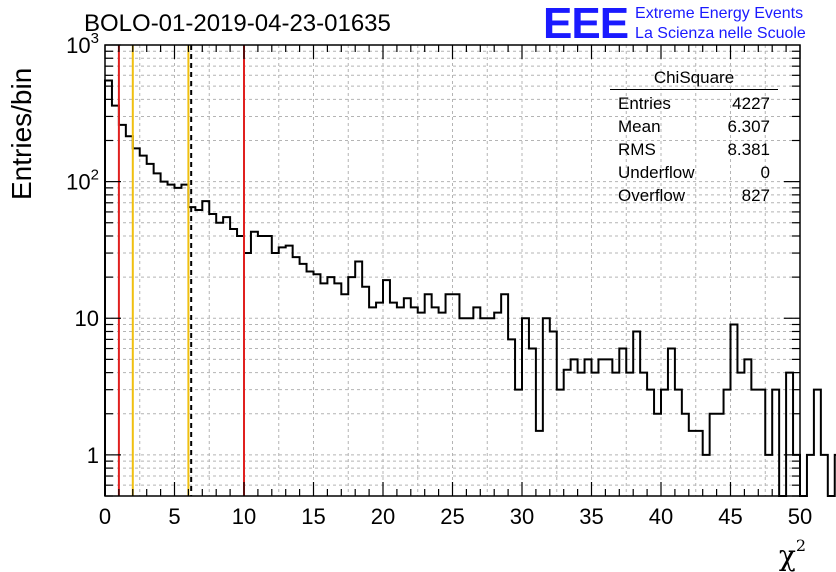 The image size is (836, 572). I want to click on stats-label: Overflow, so click(652, 195).